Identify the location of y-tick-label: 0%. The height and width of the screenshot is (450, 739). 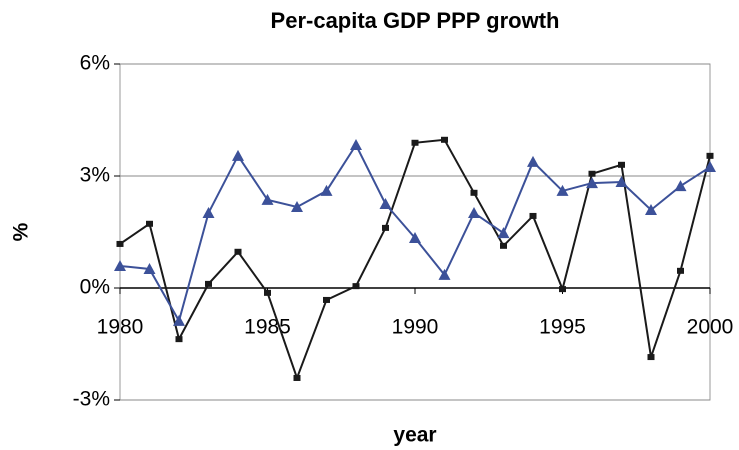
(95, 287).